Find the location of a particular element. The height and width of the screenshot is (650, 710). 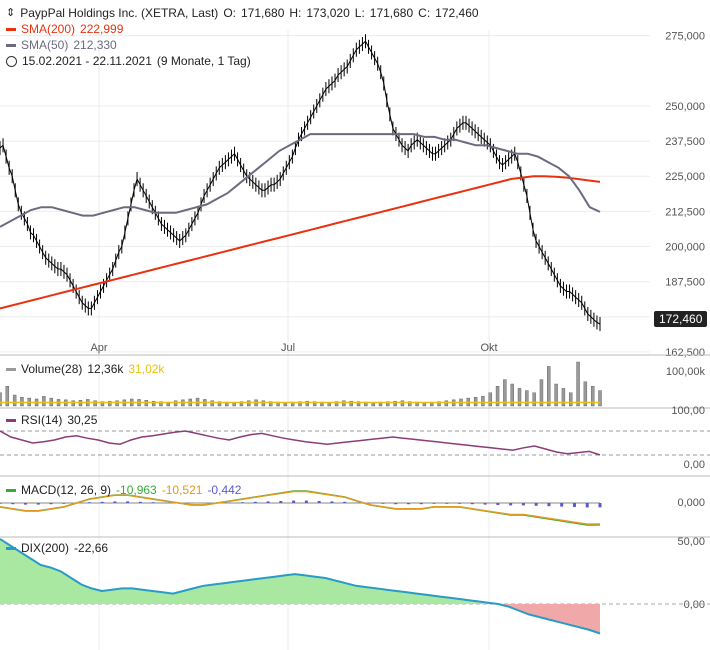

sma50-value: 212,330 is located at coordinates (95, 45).